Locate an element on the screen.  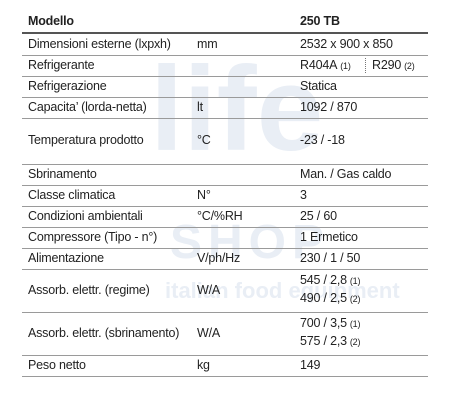
value-text: 700 / 3,5 is located at coordinates (323, 323).